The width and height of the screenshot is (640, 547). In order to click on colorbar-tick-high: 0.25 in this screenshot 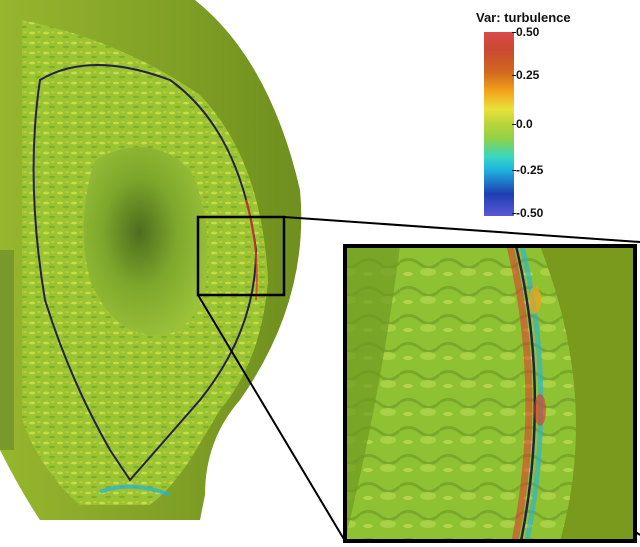, I will do `click(525, 75)`.